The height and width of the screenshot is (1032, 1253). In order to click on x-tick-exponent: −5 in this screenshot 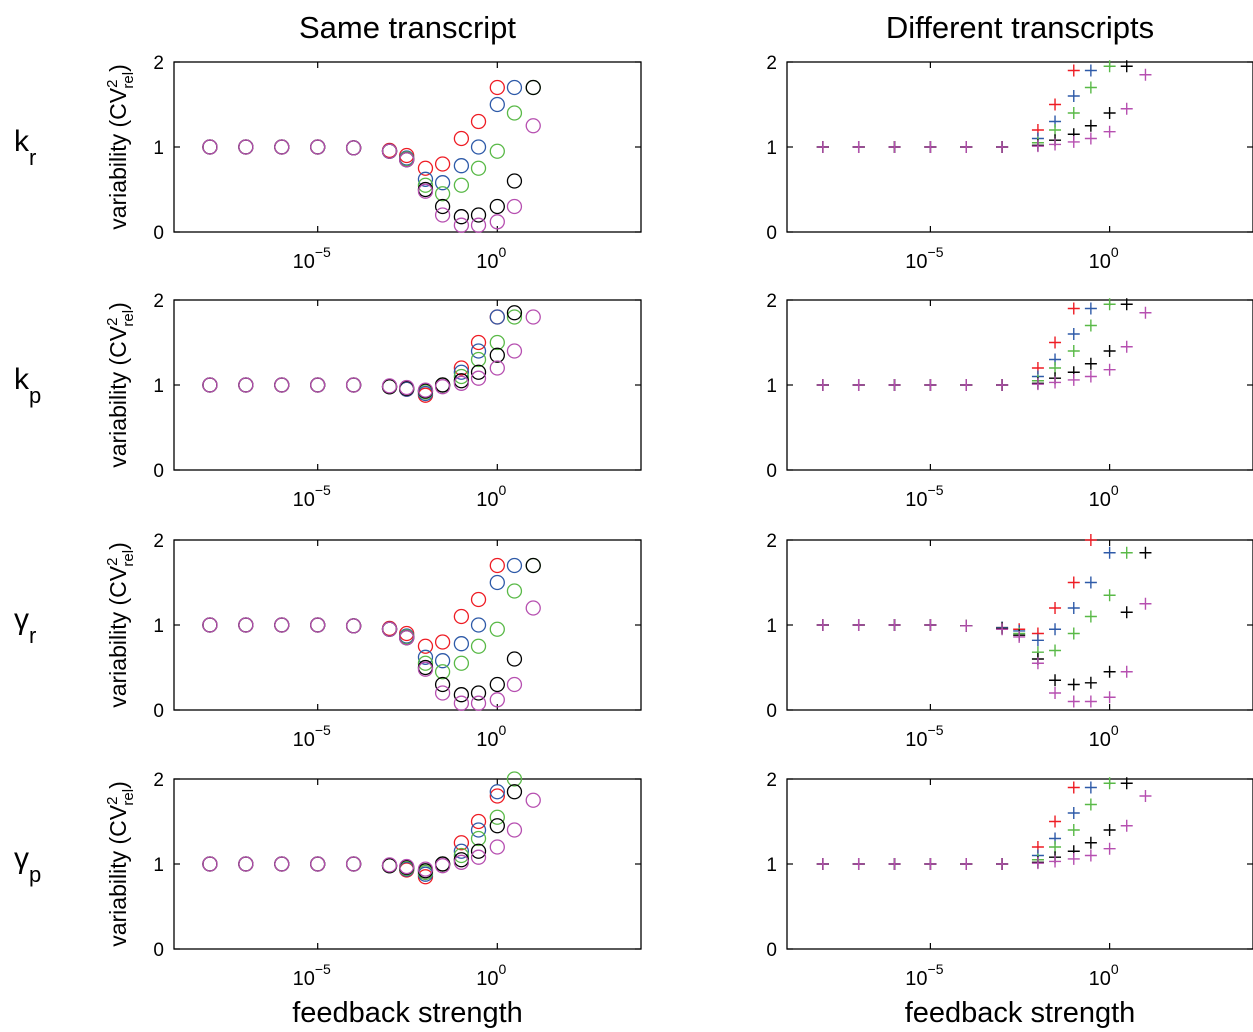, I will do `click(323, 252)`.